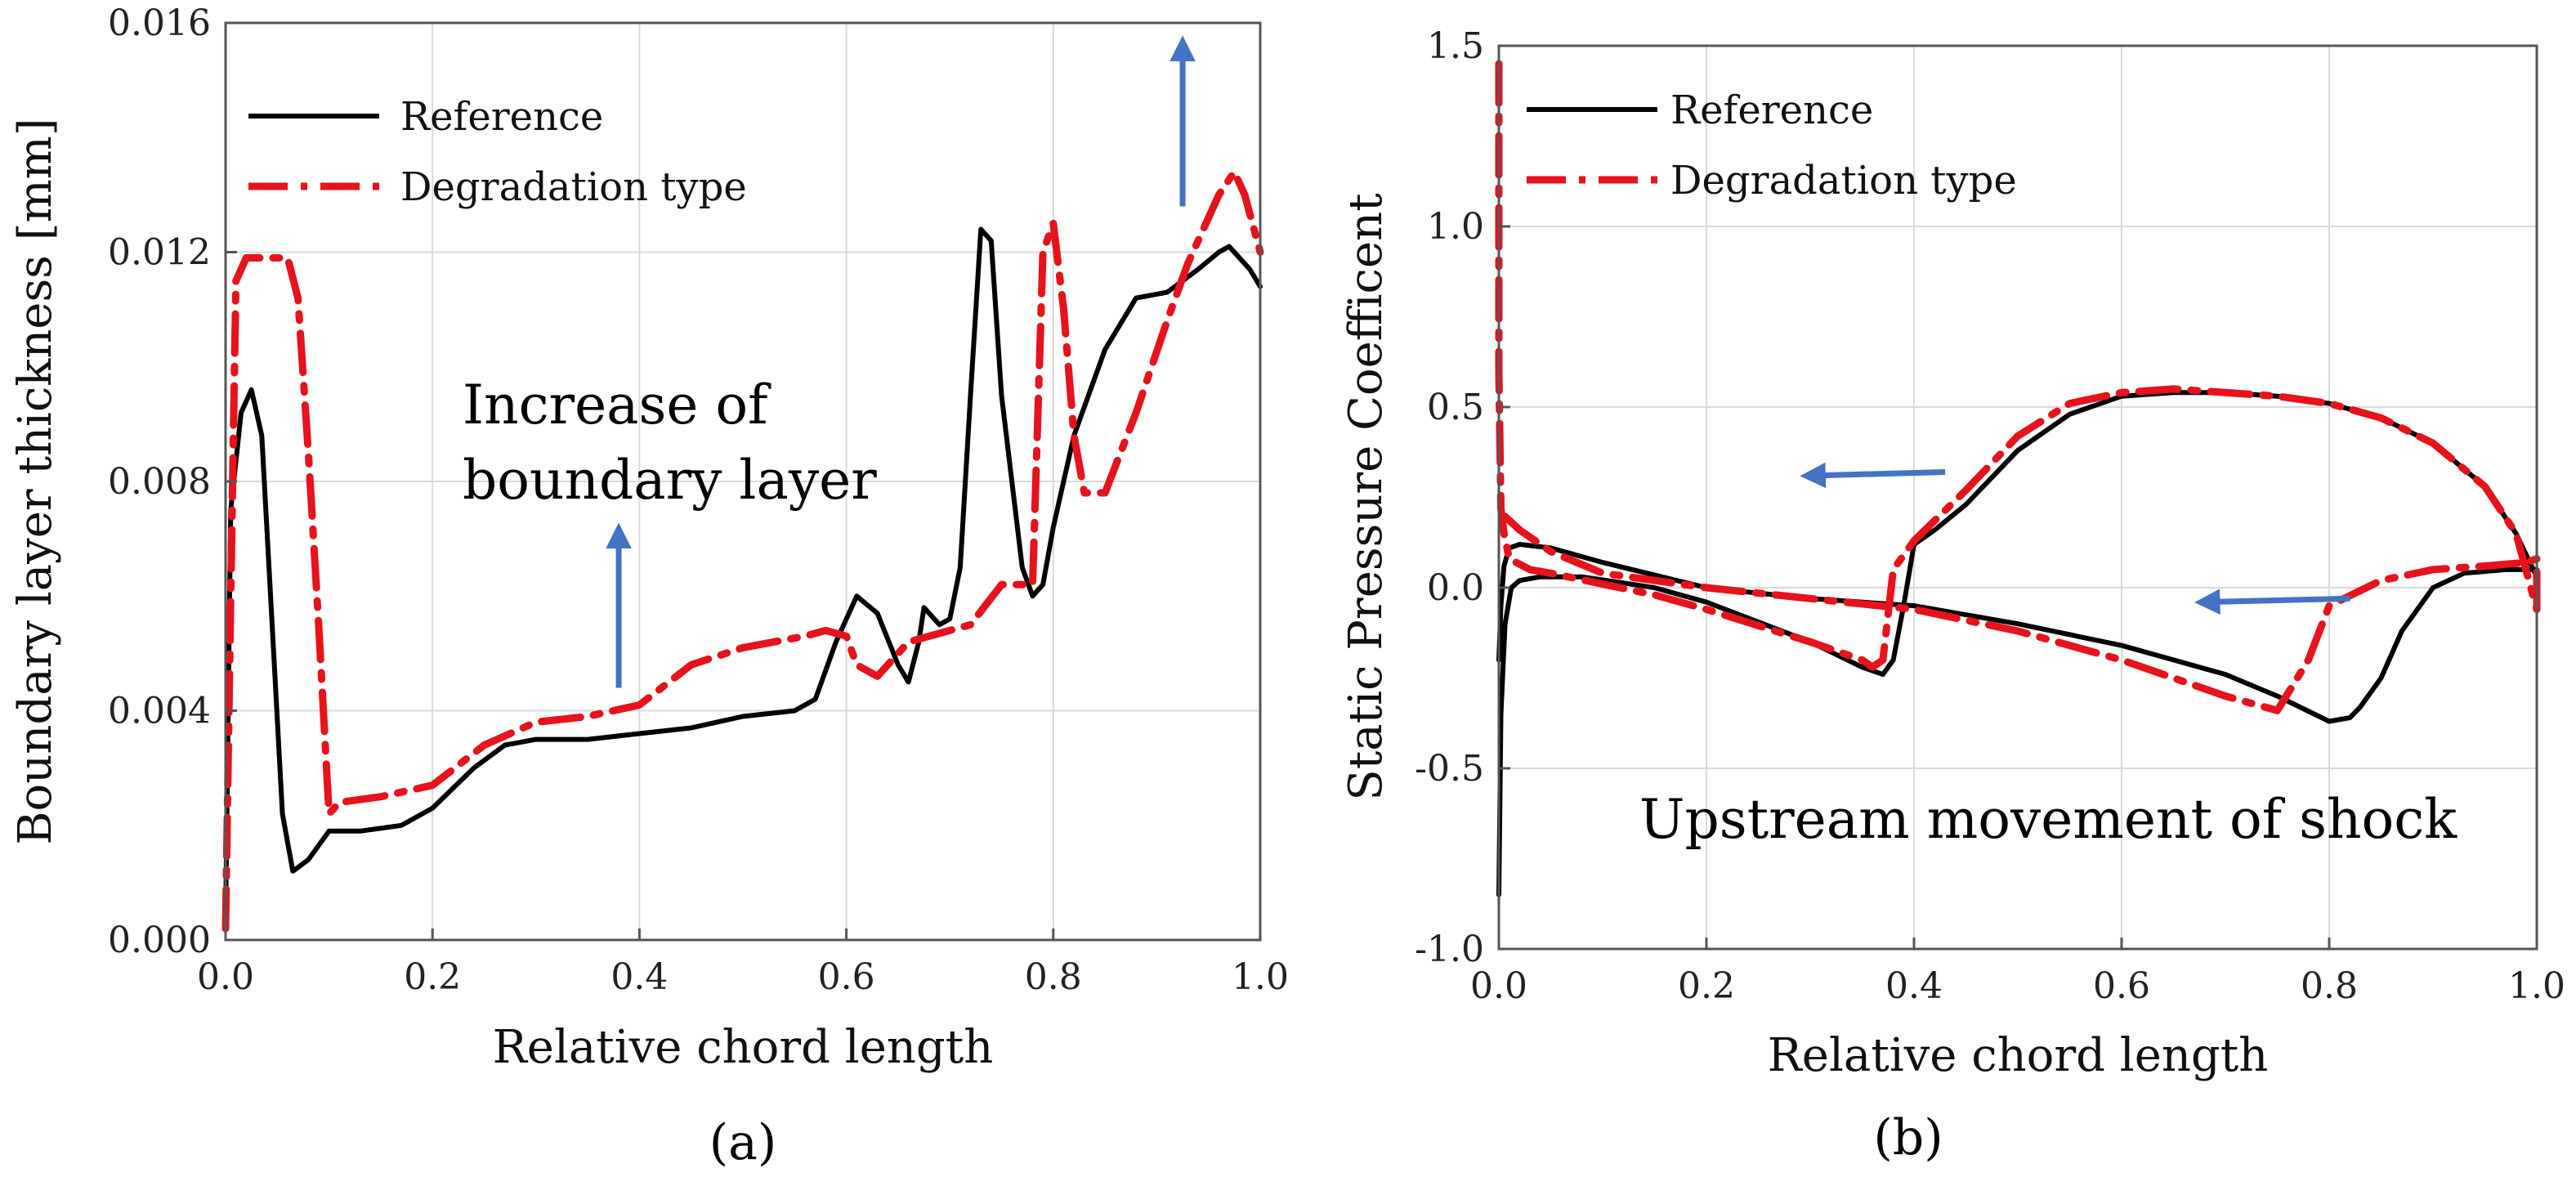 Image resolution: width=2576 pixels, height=1186 pixels. Describe the element at coordinates (1449, 949) in the screenshot. I see `panel-b-y-tick-label: -1.0` at that location.